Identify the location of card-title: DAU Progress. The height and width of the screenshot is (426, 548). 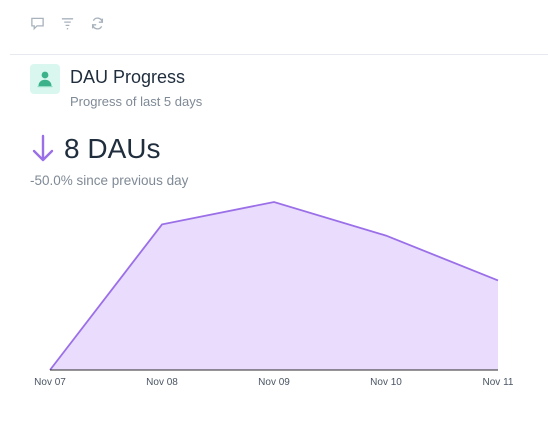
(128, 77).